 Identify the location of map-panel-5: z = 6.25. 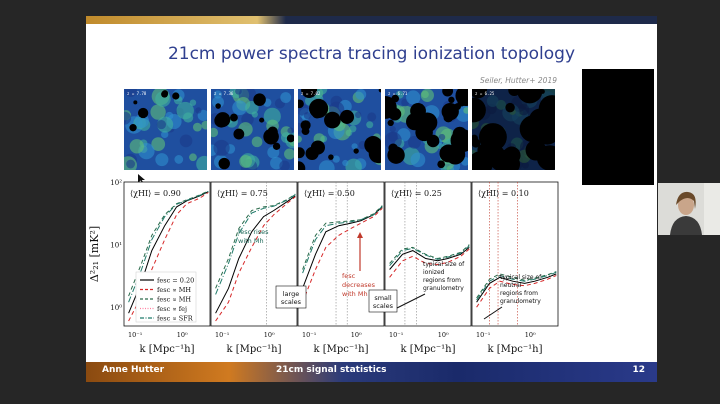
(513, 129).